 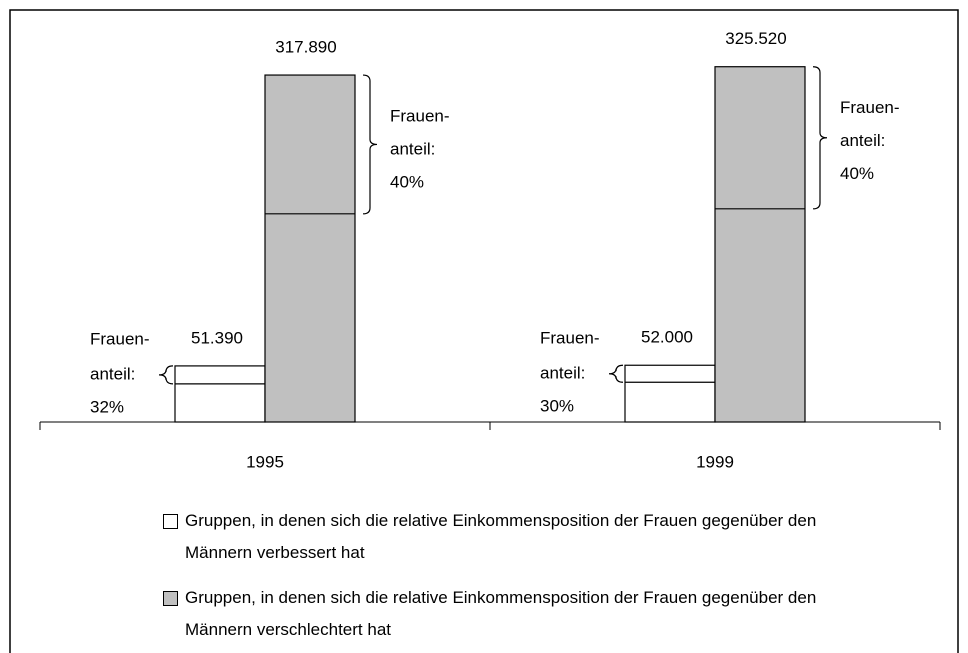 What do you see at coordinates (715, 461) in the screenshot?
I see `x-tick-label: 1999` at bounding box center [715, 461].